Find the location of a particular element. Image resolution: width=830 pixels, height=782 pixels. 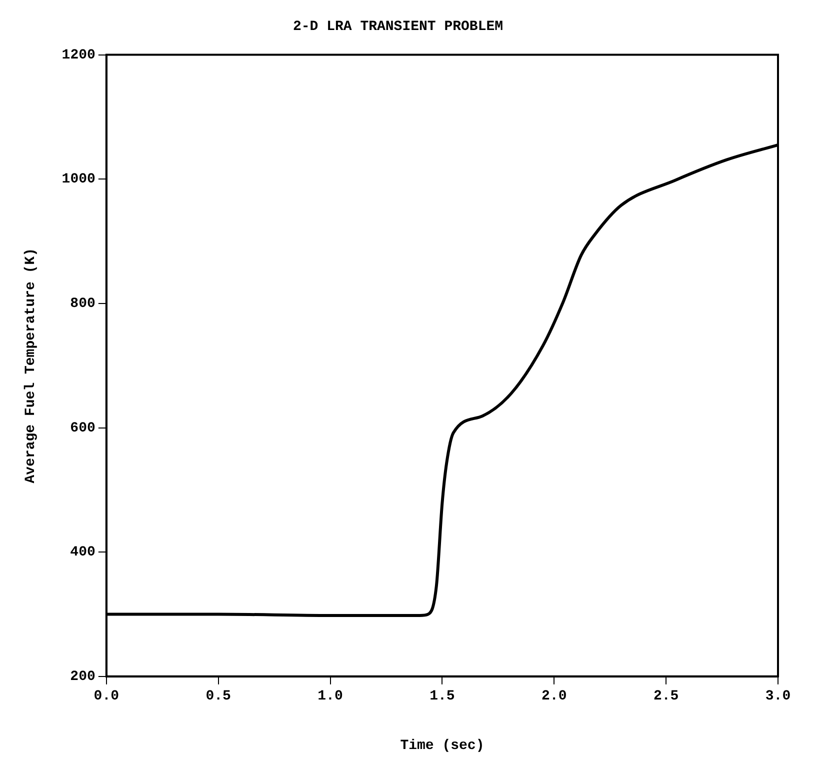

y-axis-title: Average Fuel Temperature (K) is located at coordinates (30, 366).